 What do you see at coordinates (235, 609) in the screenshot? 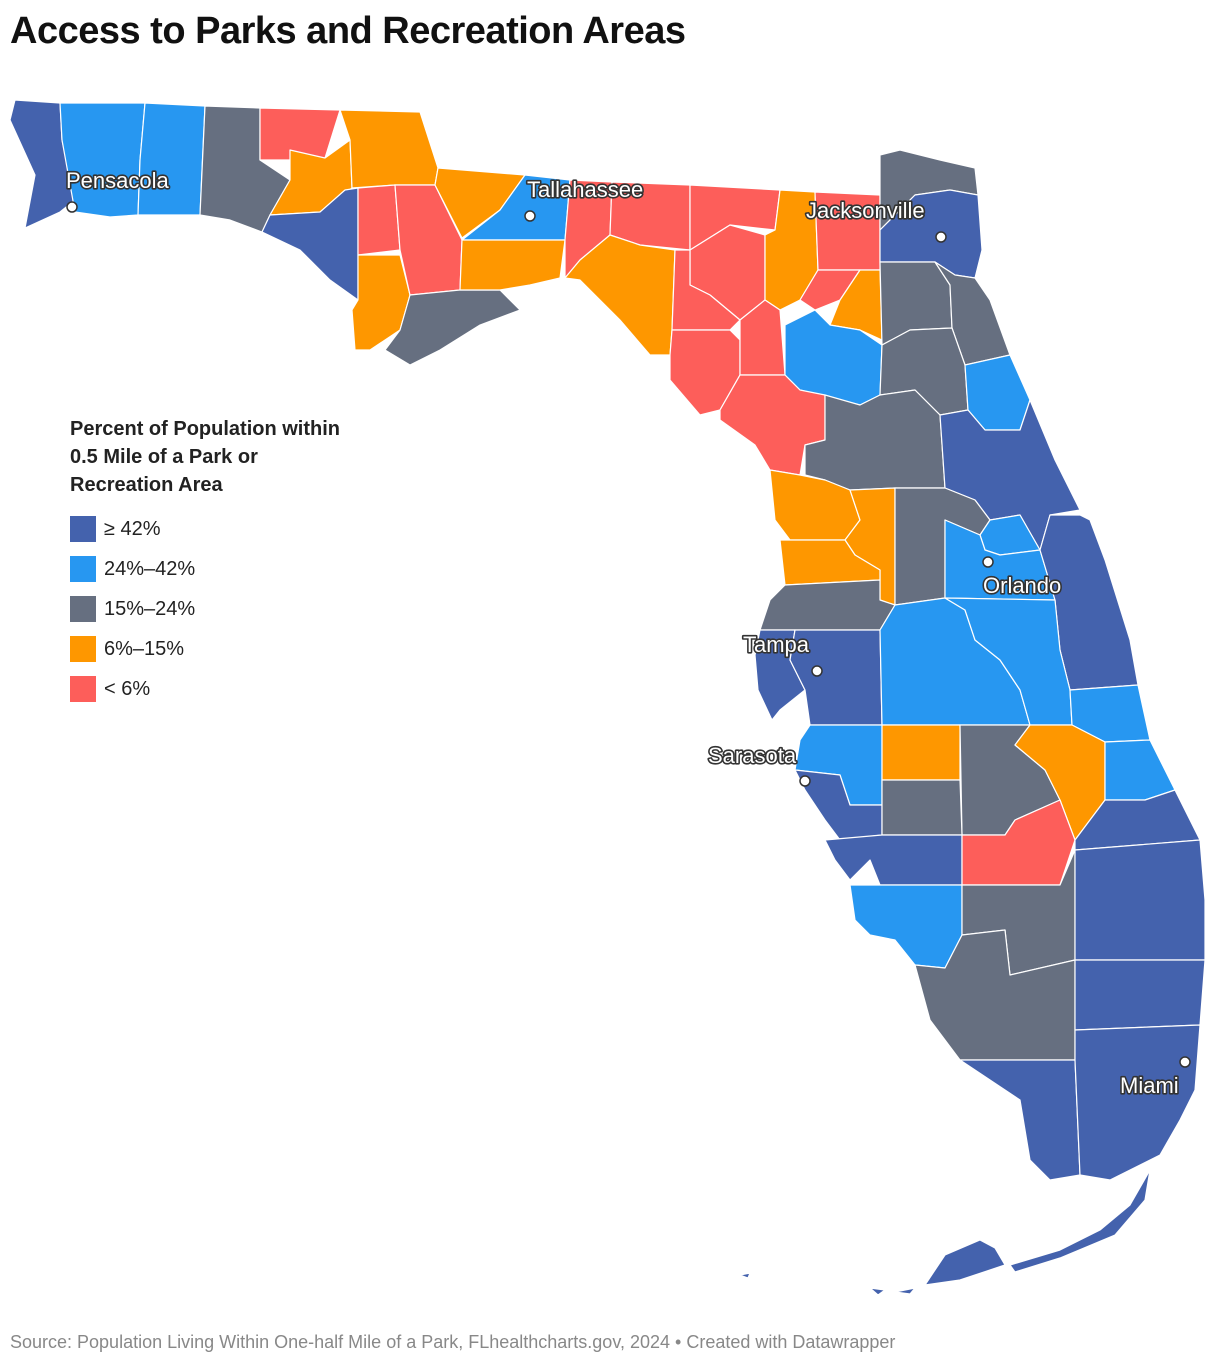
I see `legend-item-15-24: 15%–24%` at bounding box center [235, 609].